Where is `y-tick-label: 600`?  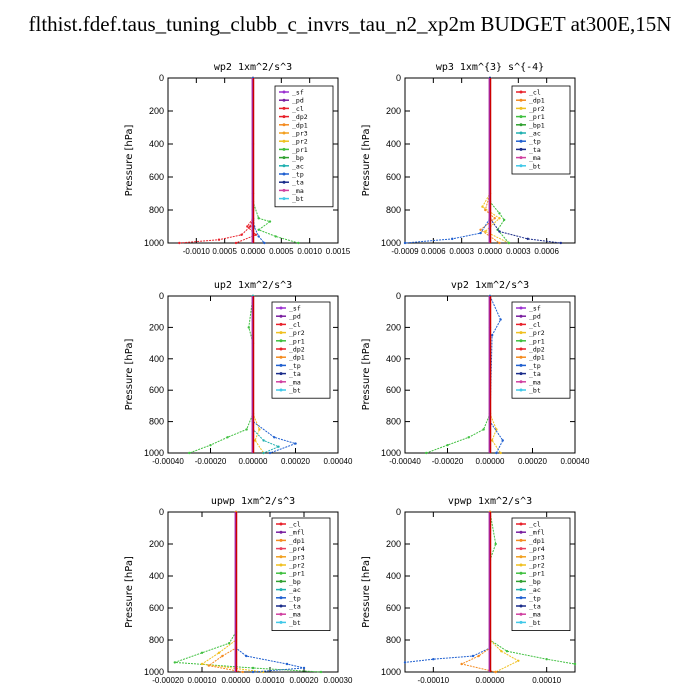 y-tick-label: 600 is located at coordinates (156, 177).